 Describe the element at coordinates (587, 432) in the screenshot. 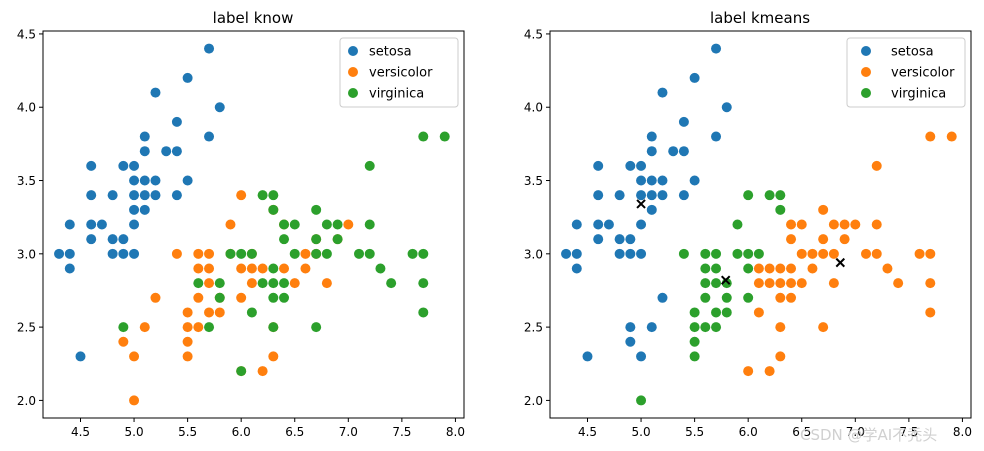

I see `x-tick-label: 4.5` at that location.